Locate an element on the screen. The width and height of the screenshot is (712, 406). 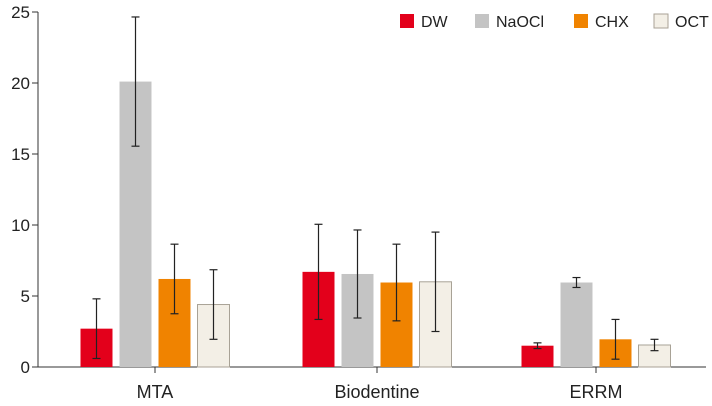
bar-naocl-errm is located at coordinates (576, 324).